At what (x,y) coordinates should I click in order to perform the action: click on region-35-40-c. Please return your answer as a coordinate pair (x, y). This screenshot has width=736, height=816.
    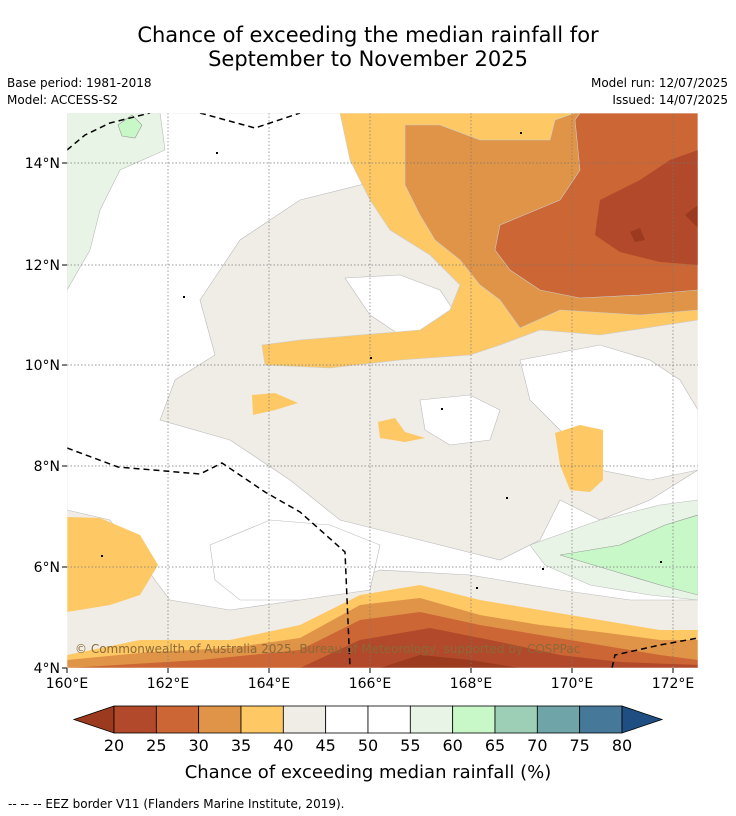
    Looking at the image, I should click on (579, 458).